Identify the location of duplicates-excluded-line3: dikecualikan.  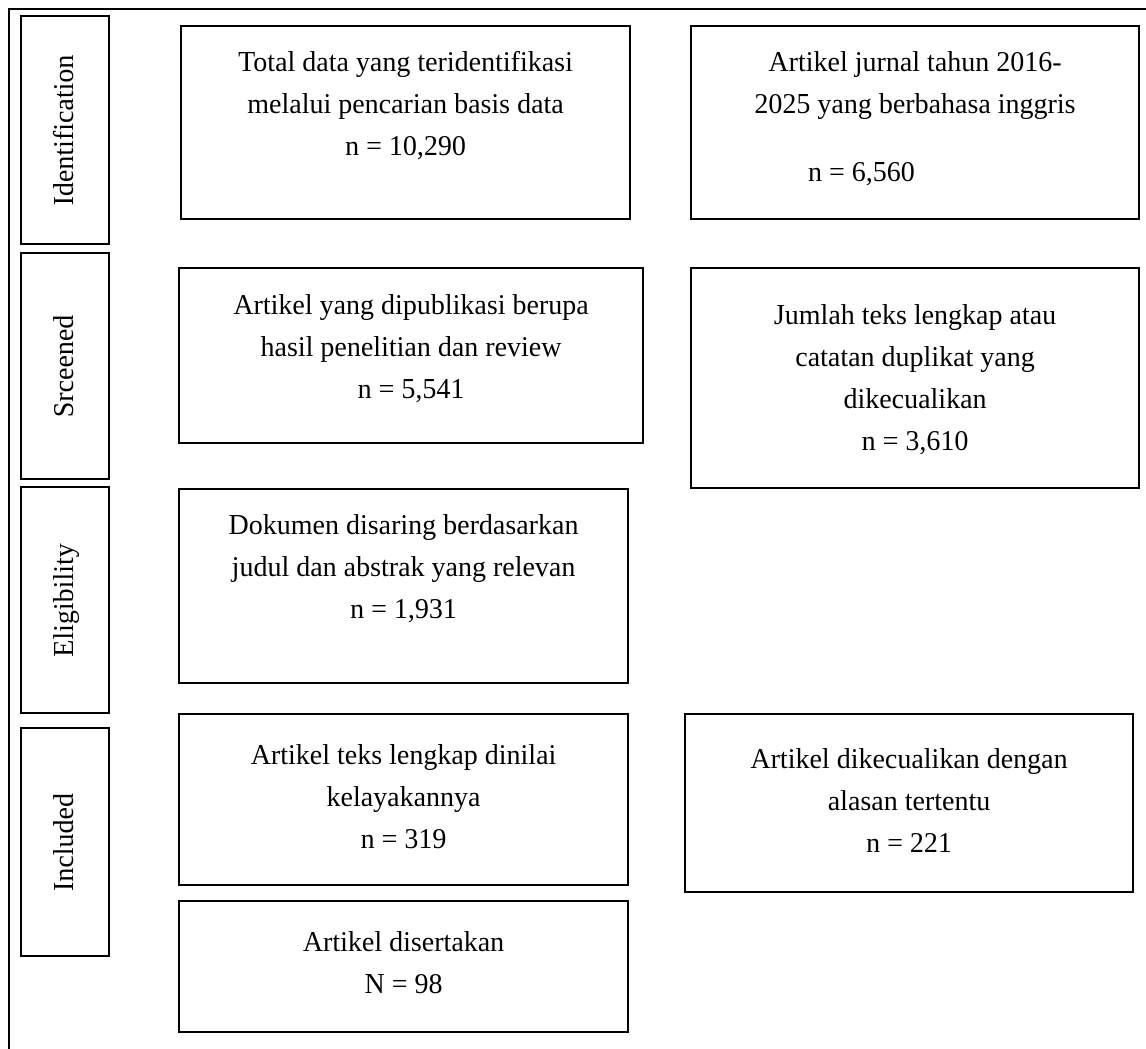
(915, 399).